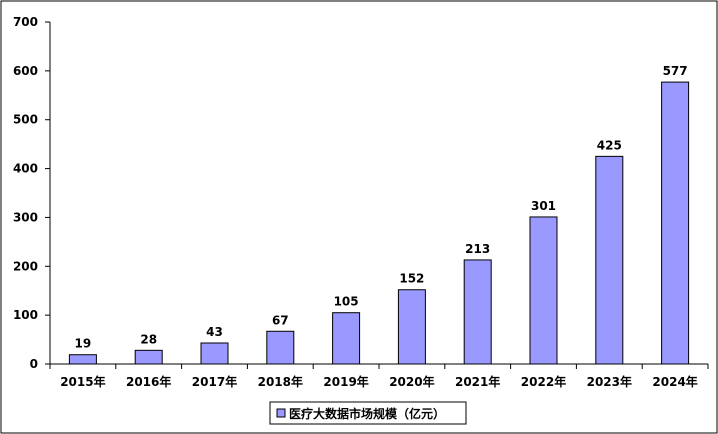 The image size is (718, 434). What do you see at coordinates (25, 71) in the screenshot?
I see `y-tick-label: 600` at bounding box center [25, 71].